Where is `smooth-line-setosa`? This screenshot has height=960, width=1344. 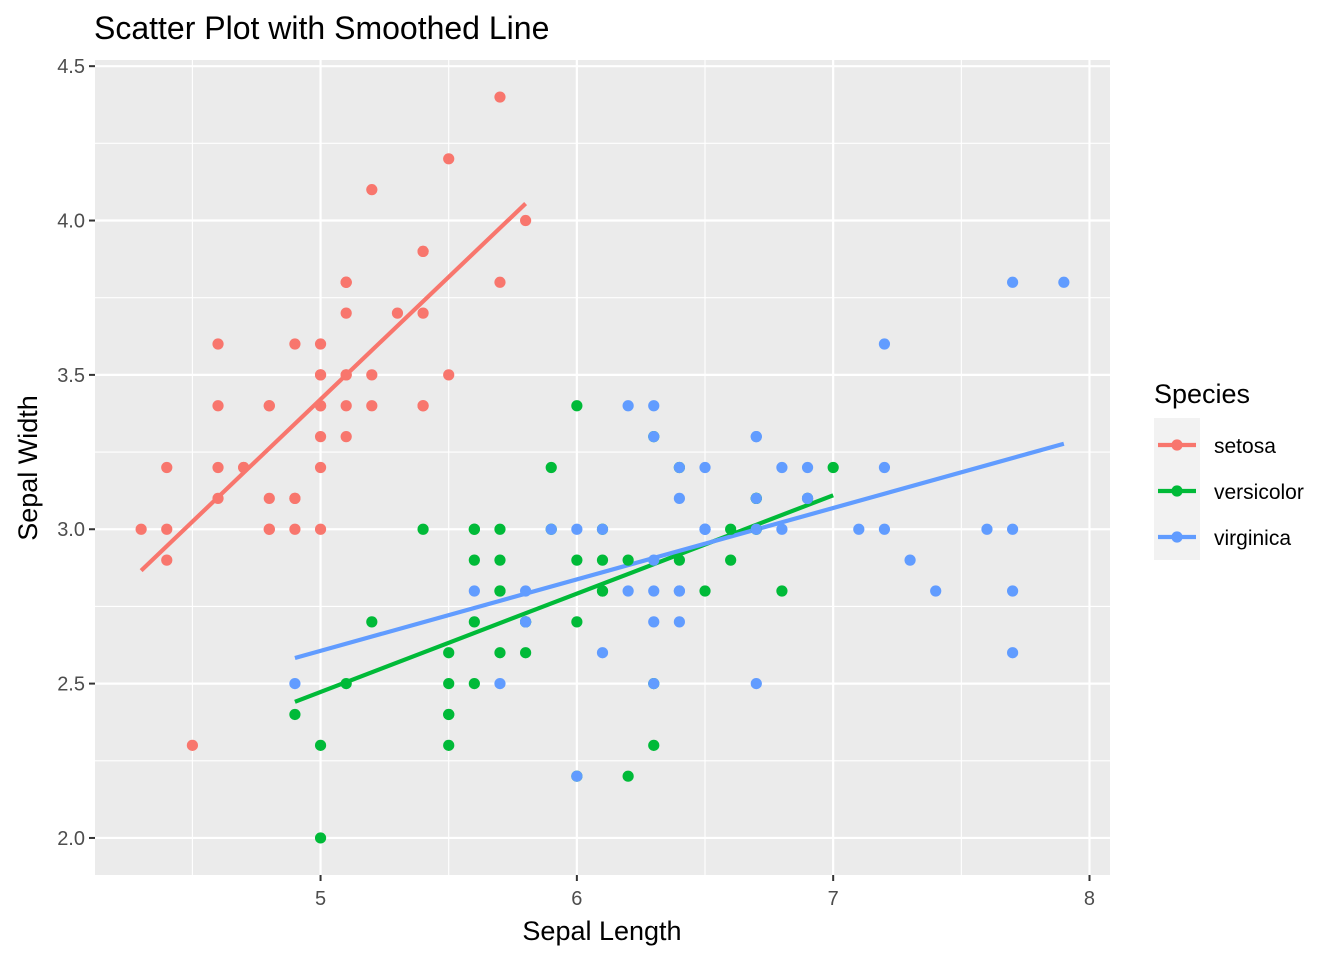
smooth-line-setosa is located at coordinates (333, 387).